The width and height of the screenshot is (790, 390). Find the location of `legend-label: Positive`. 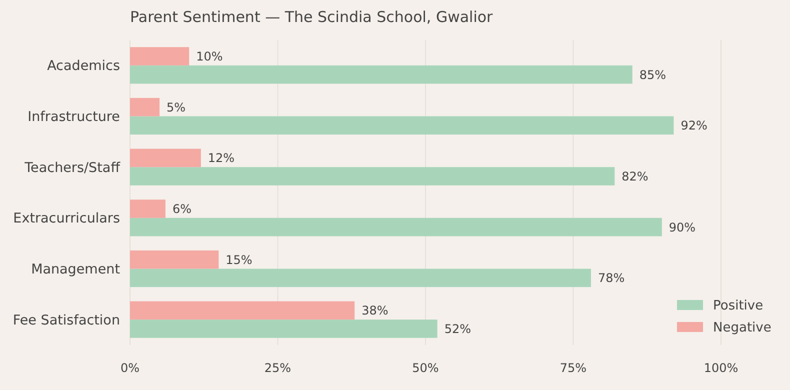

legend-label: Positive is located at coordinates (738, 306).